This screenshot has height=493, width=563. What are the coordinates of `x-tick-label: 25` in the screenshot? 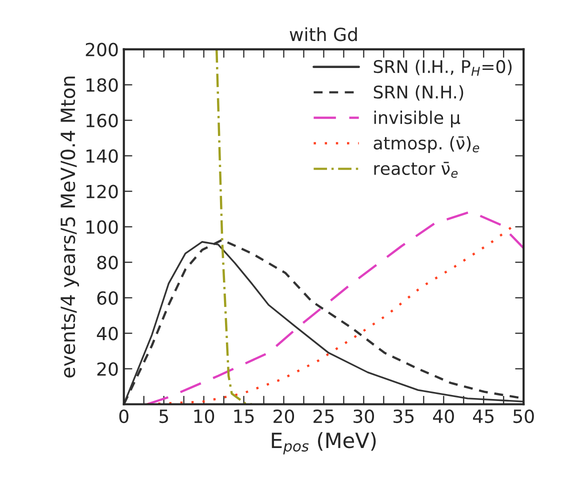 It's located at (324, 416).